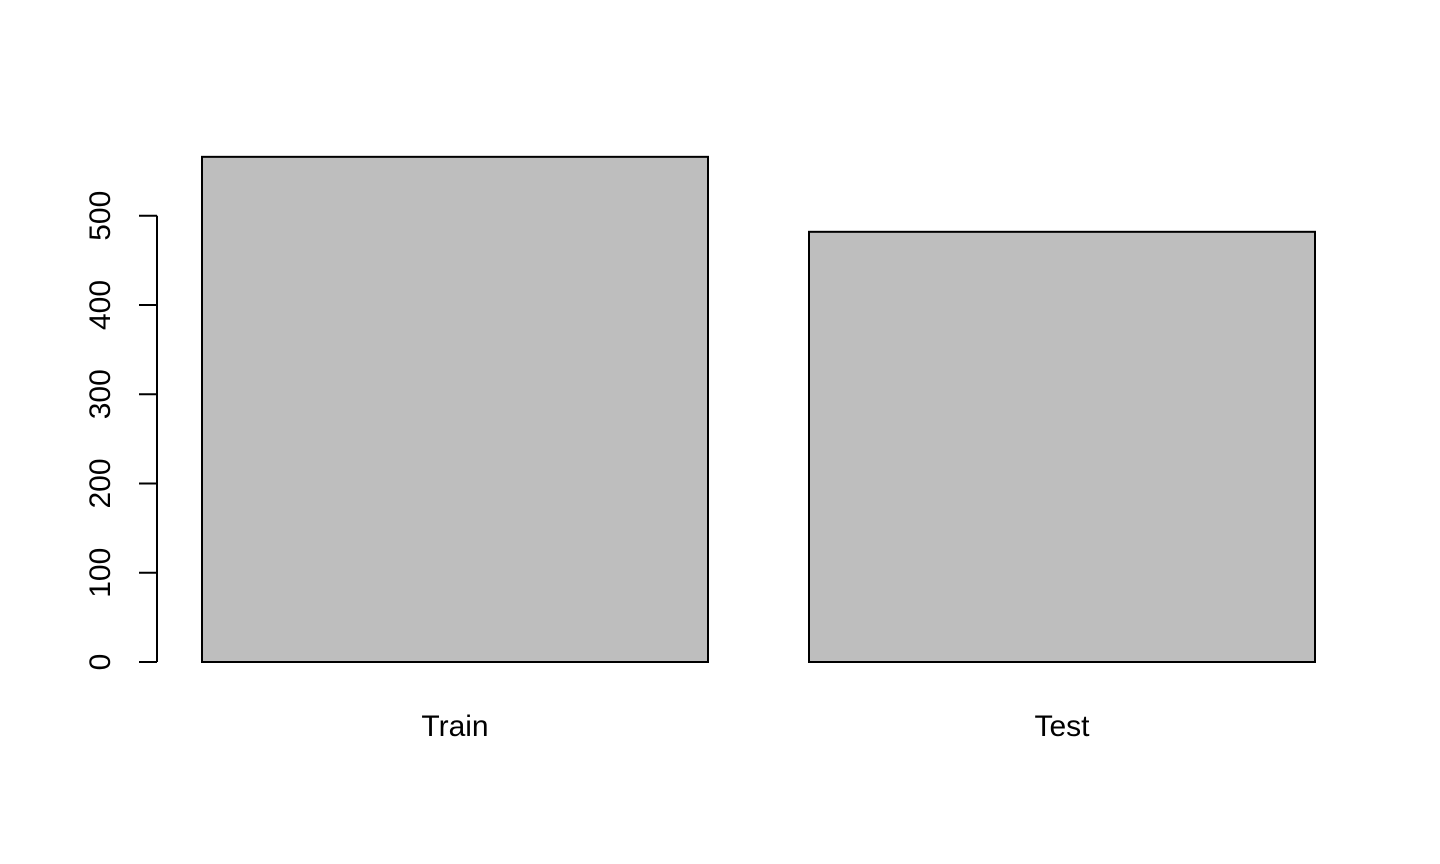 This screenshot has width=1440, height=864. What do you see at coordinates (100, 483) in the screenshot?
I see `y-tick-label: 200` at bounding box center [100, 483].